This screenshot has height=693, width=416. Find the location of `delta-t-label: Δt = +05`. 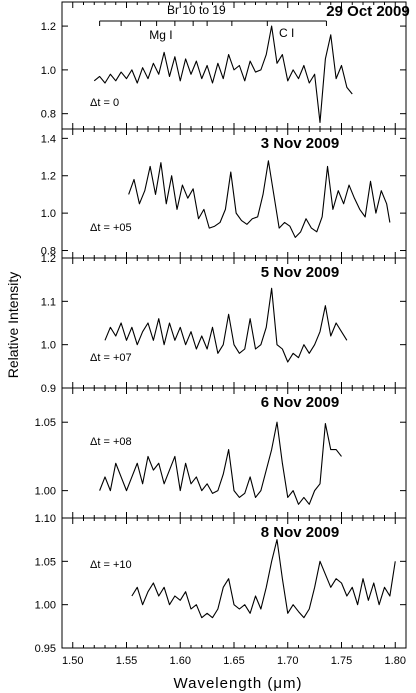

delta-t-label: Δt = +05 is located at coordinates (111, 228).